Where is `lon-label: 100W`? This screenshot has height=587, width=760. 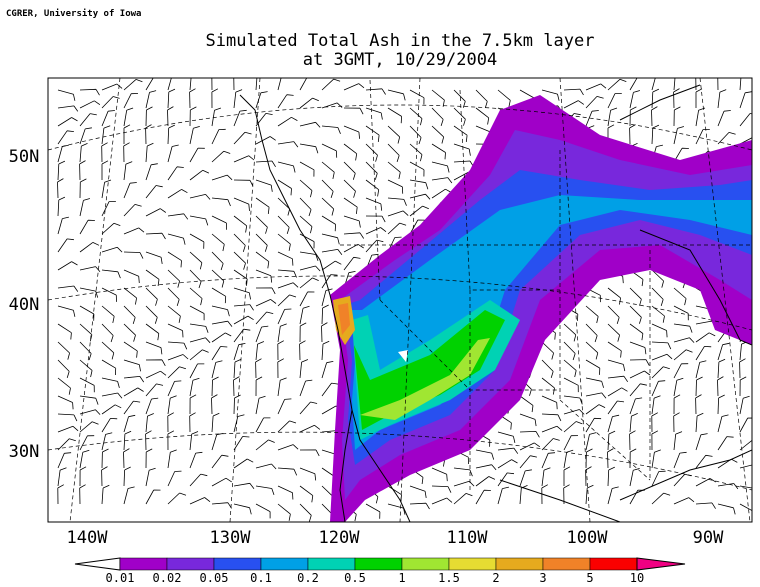
lon-label: 100W is located at coordinates (588, 538).